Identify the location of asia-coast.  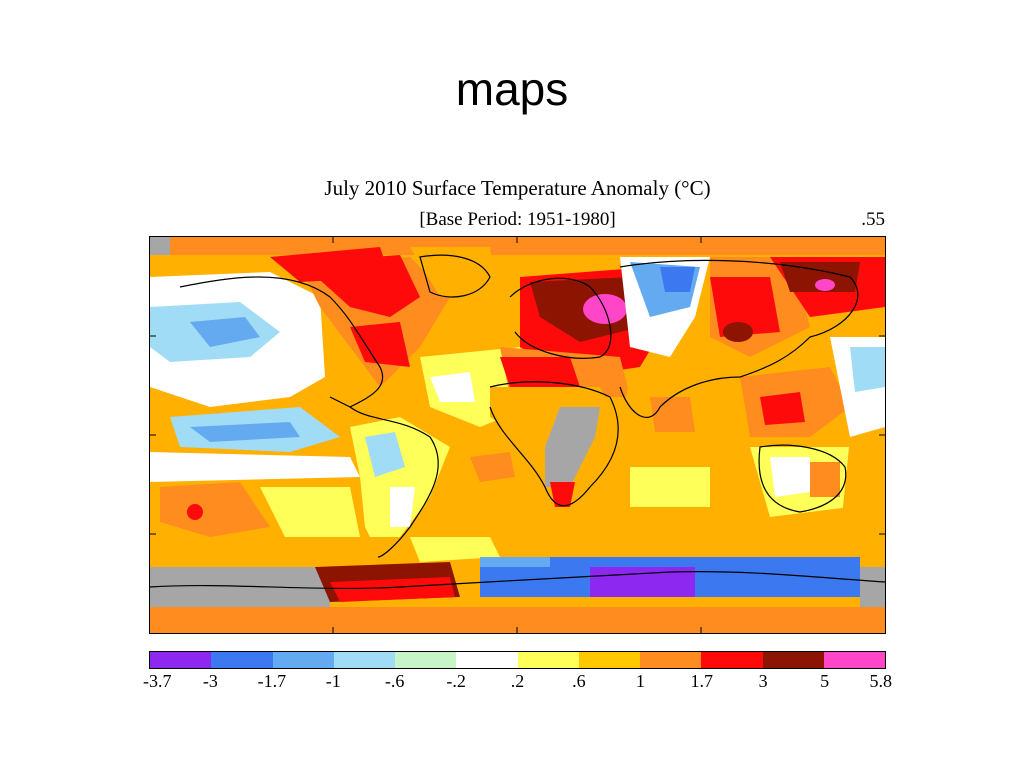
(739, 338).